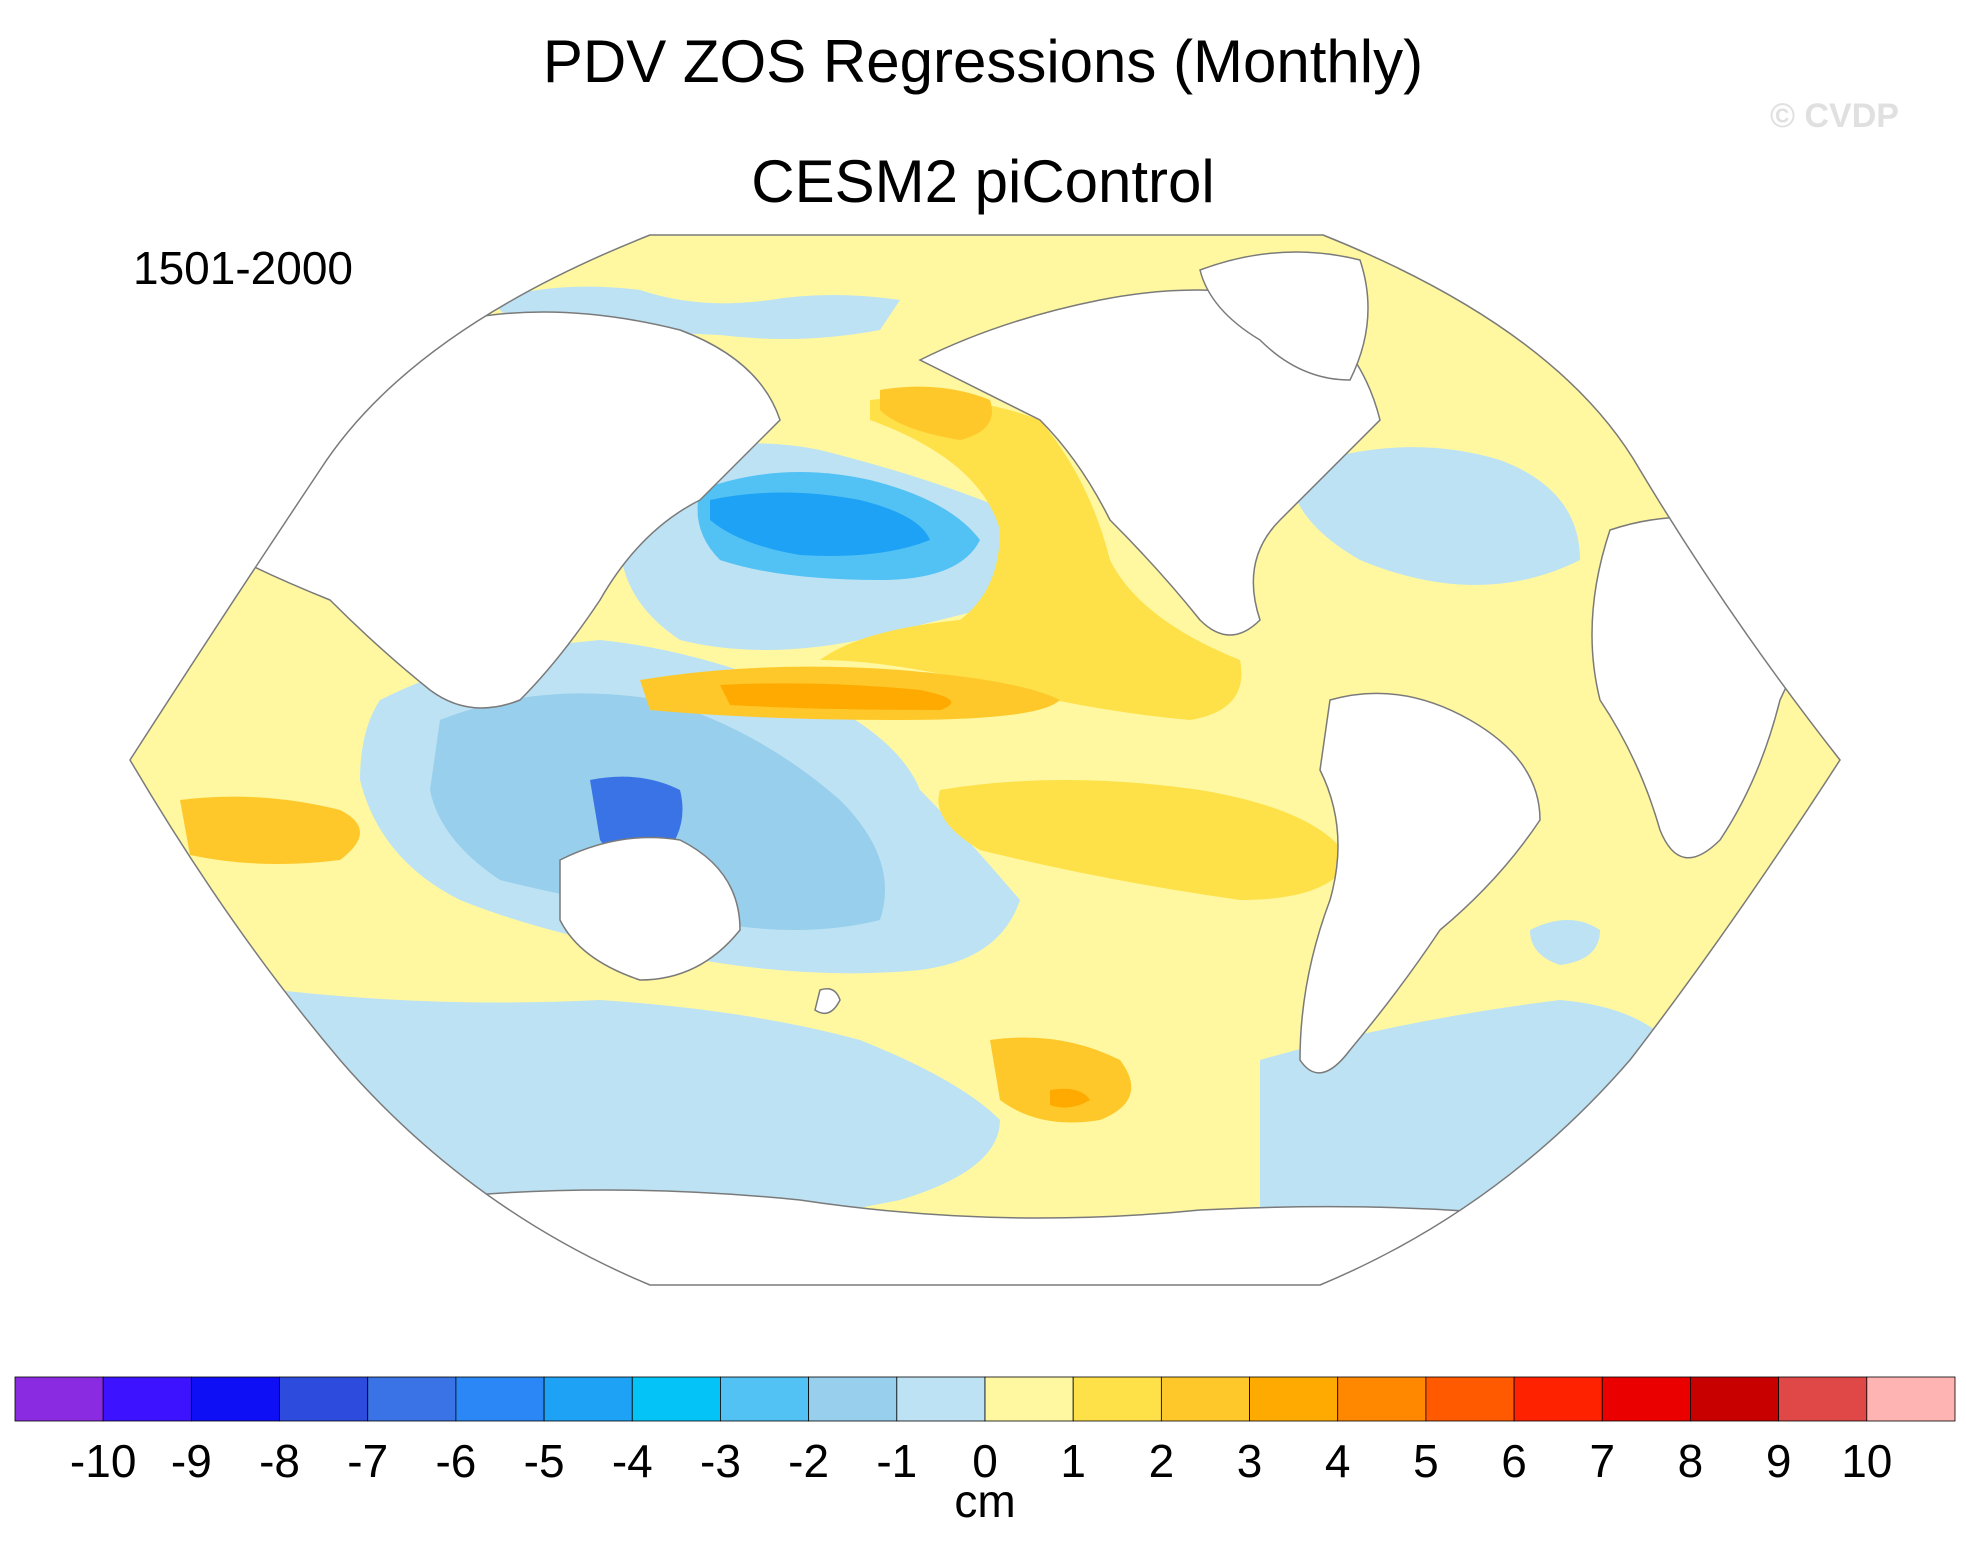 This screenshot has height=1546, width=1966. What do you see at coordinates (1834, 116) in the screenshot?
I see `watermark: © CVDP` at bounding box center [1834, 116].